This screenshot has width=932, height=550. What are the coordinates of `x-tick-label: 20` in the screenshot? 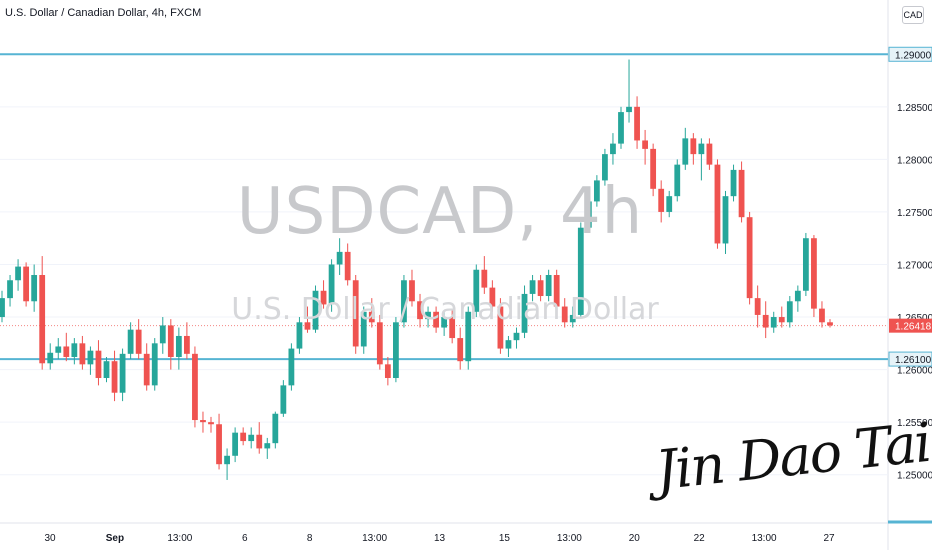 It's located at (635, 538).